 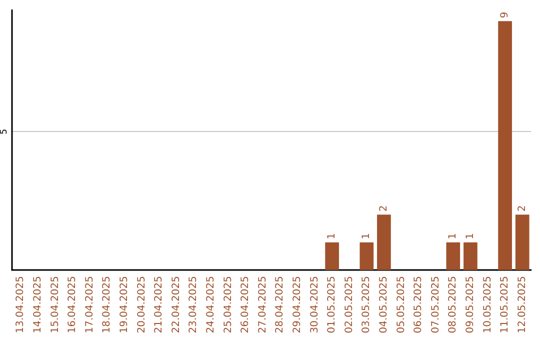 What do you see at coordinates (20, 305) in the screenshot?
I see `x-tick-label: 13.04.2025` at bounding box center [20, 305].